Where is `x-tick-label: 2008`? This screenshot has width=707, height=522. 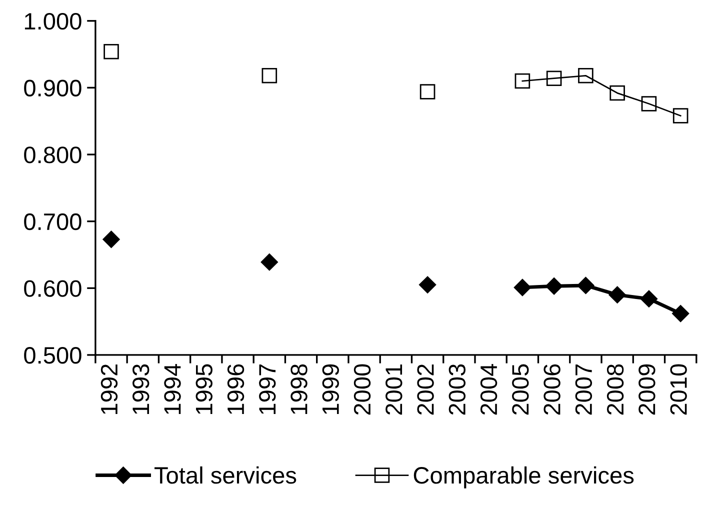
x-tick-label: 2008 is located at coordinates (615, 389).